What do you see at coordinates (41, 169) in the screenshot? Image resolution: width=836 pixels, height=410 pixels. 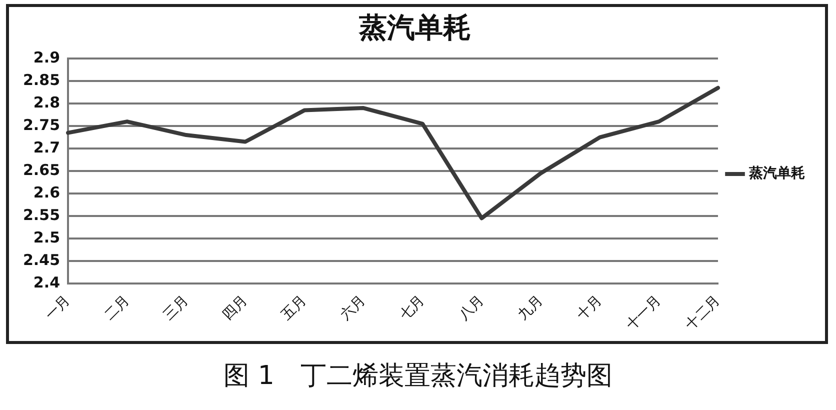 I see `y-tick-label: 2.65` at bounding box center [41, 169].